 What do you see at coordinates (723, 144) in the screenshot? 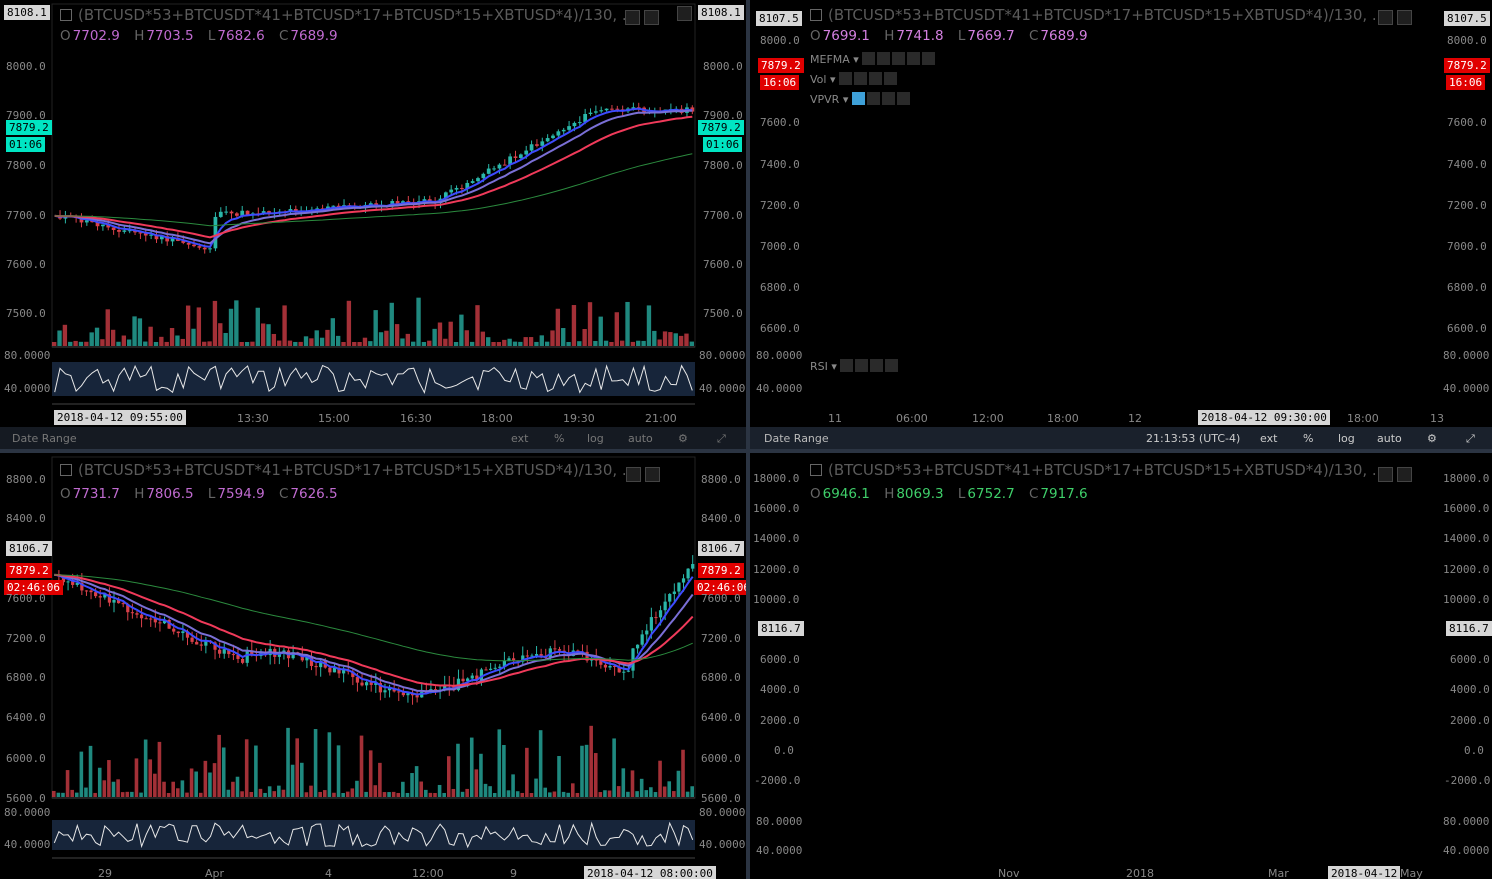
I see `countdown-tag: 01:06` at bounding box center [723, 144].